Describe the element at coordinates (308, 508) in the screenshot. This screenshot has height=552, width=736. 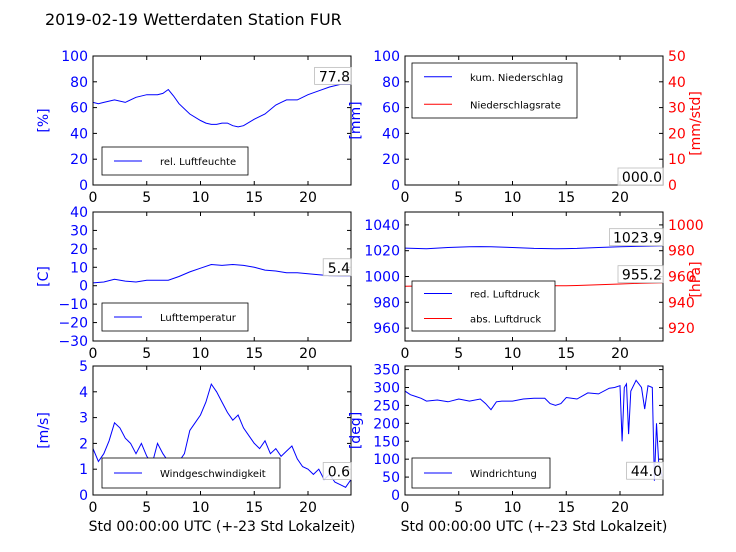
I see `windspeed-xtick-label: 20` at that location.